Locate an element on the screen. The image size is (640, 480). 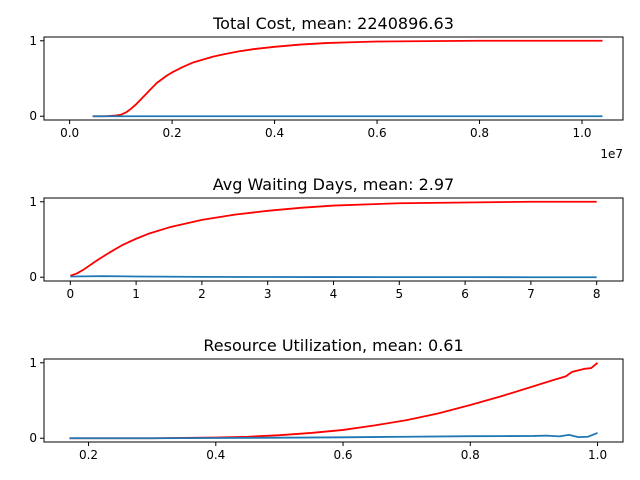
avg-waiting-days-x-tick-label: 5 is located at coordinates (399, 294).